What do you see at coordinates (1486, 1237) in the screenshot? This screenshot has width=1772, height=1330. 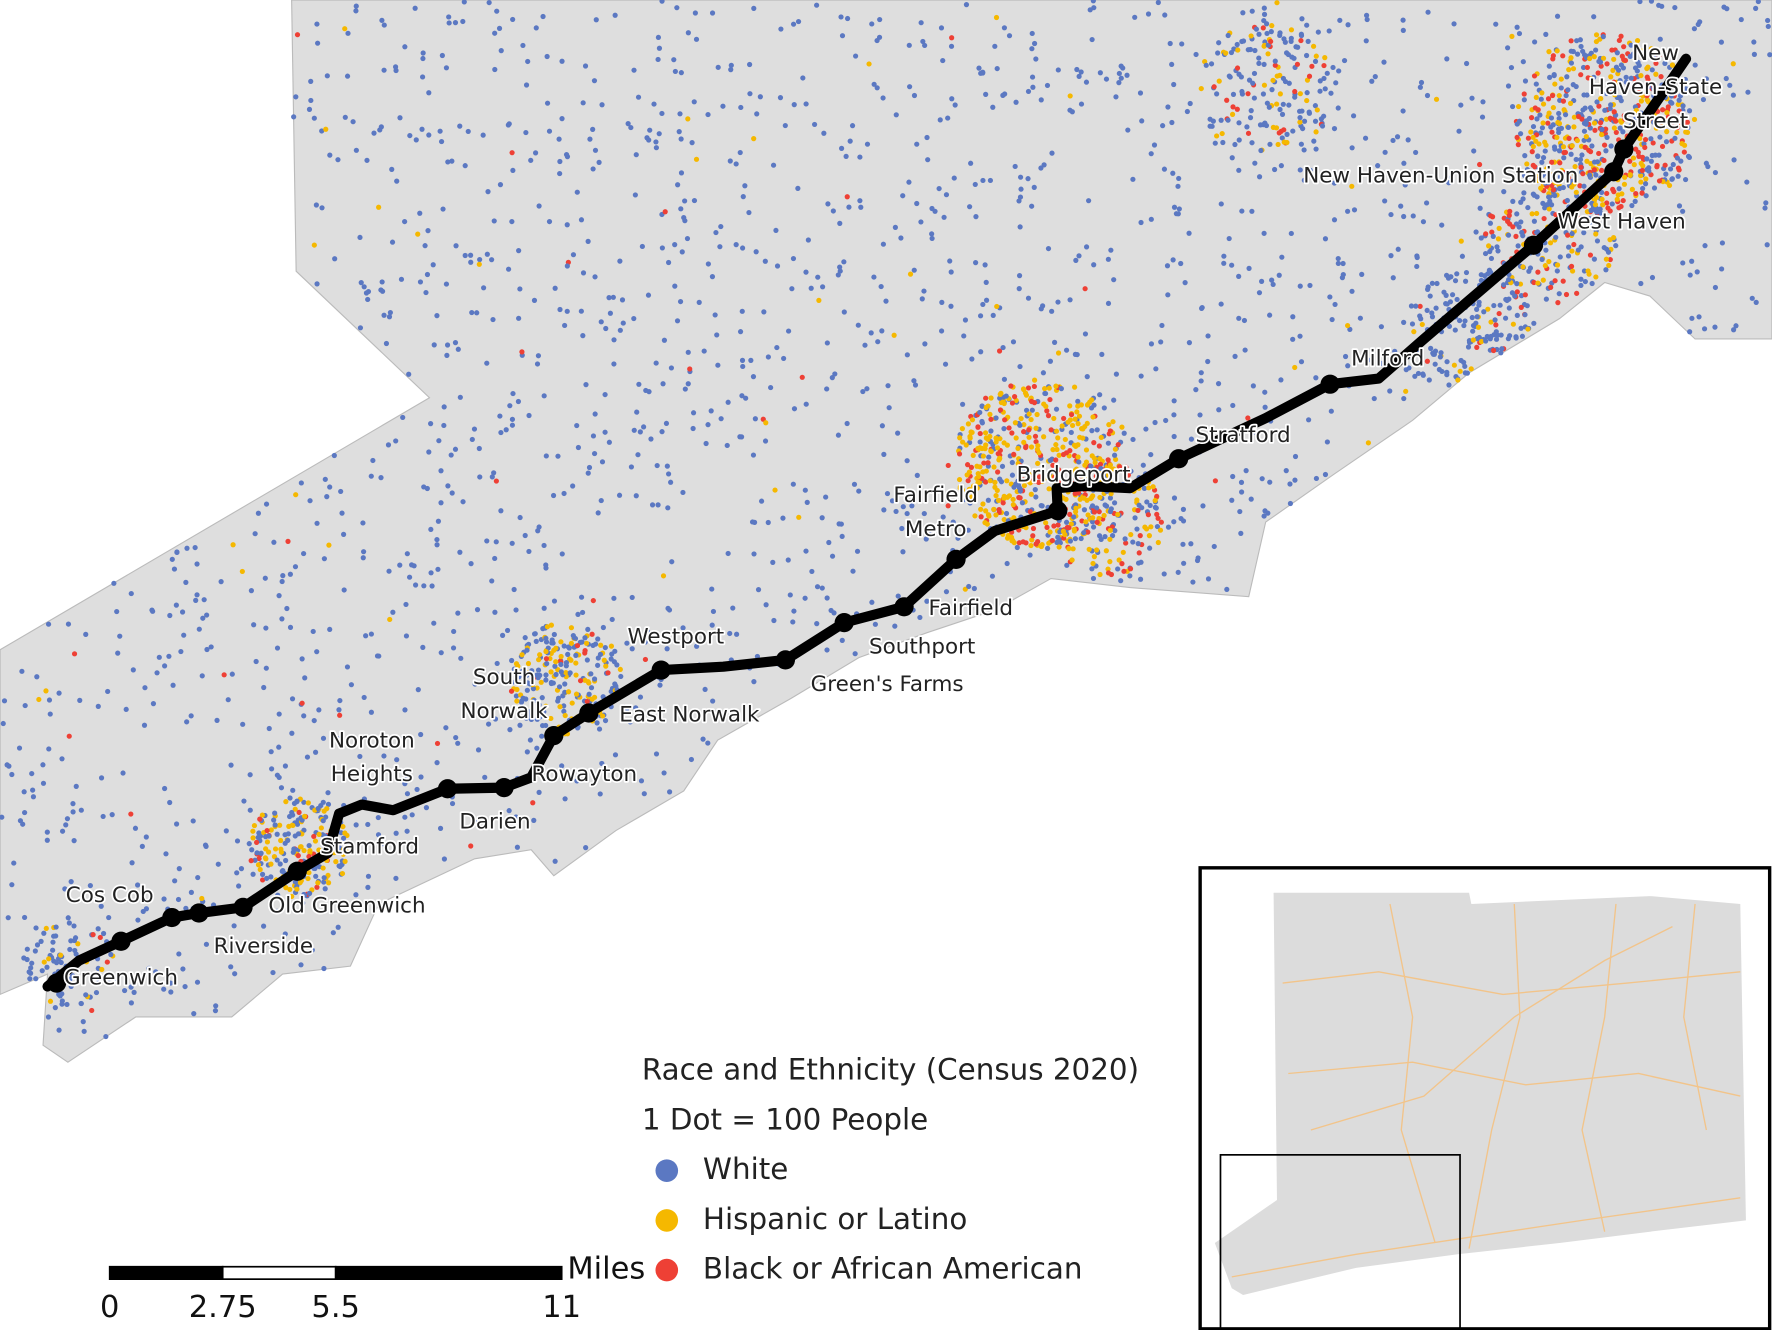 I see `road` at bounding box center [1486, 1237].